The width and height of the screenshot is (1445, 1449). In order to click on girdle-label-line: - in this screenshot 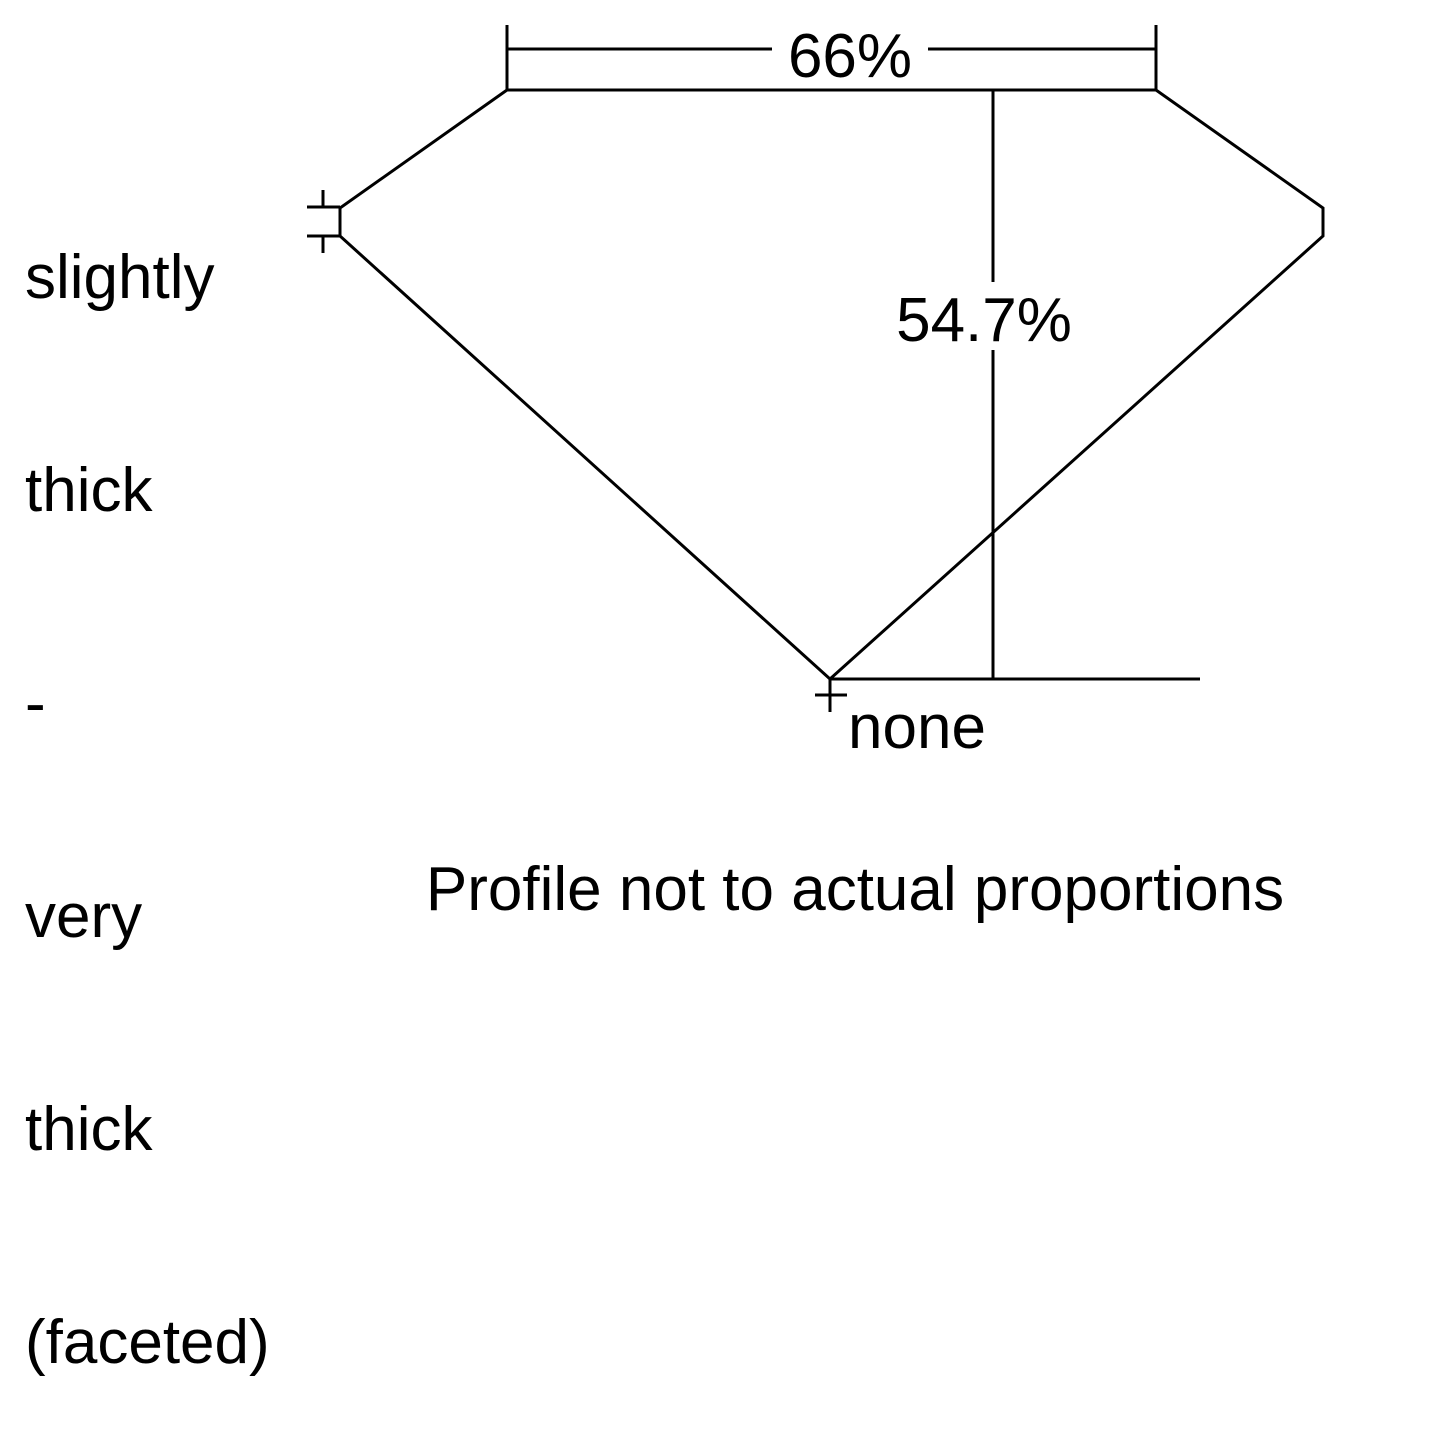, I will do `click(35, 703)`.